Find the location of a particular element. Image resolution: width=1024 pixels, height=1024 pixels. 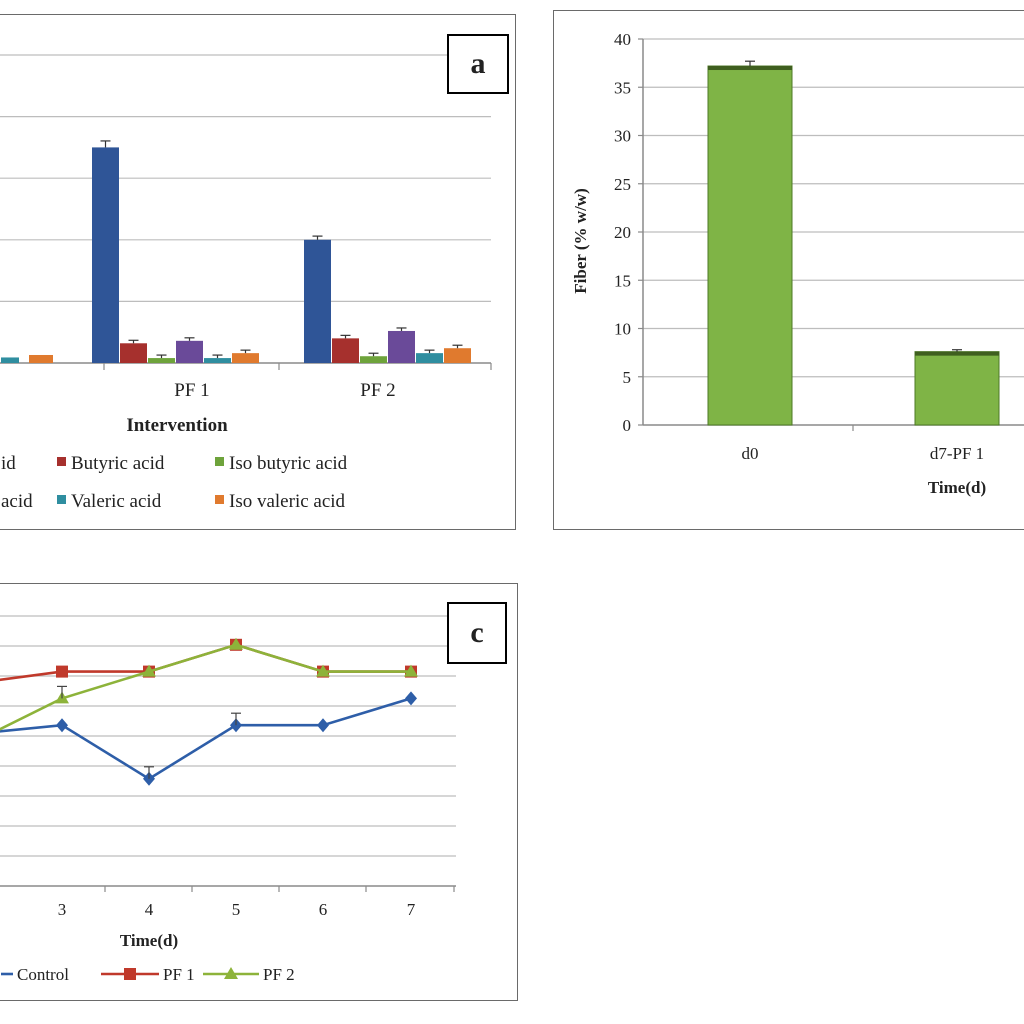

bar-pf-1-s5 is located at coordinates (245, 358).